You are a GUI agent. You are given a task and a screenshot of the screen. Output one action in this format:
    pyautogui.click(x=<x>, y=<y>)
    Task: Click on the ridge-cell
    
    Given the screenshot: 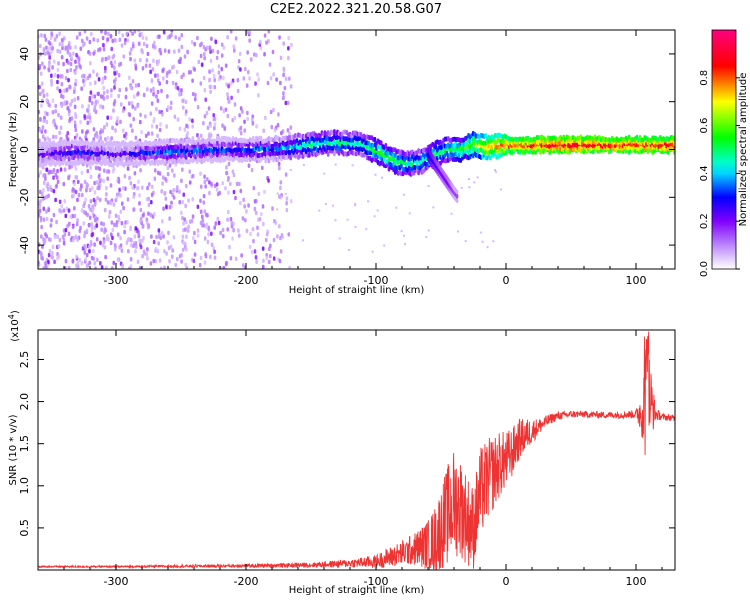 What is the action you would take?
    pyautogui.click(x=164, y=163)
    